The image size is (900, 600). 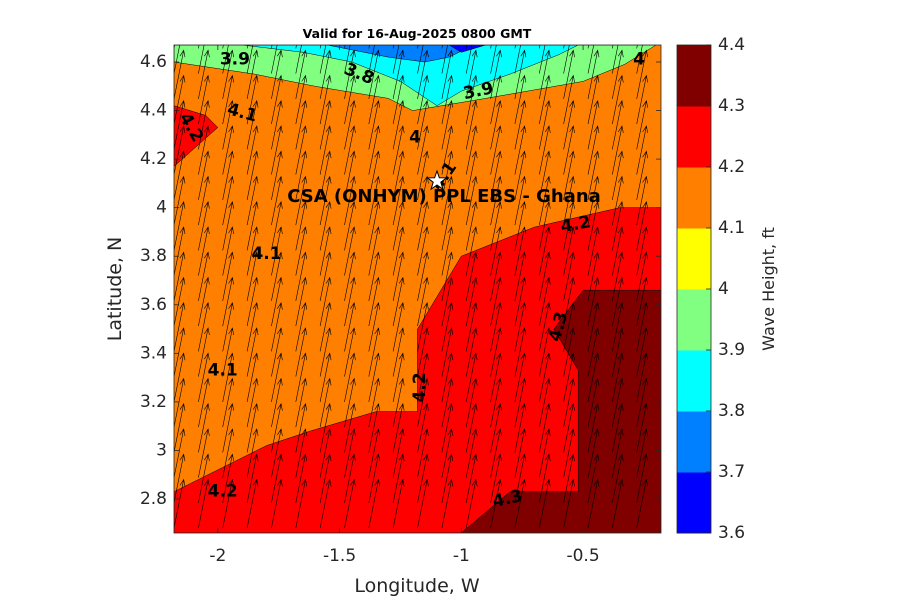 I want to click on colorbar-tick-label: 4.1, so click(x=731, y=228).